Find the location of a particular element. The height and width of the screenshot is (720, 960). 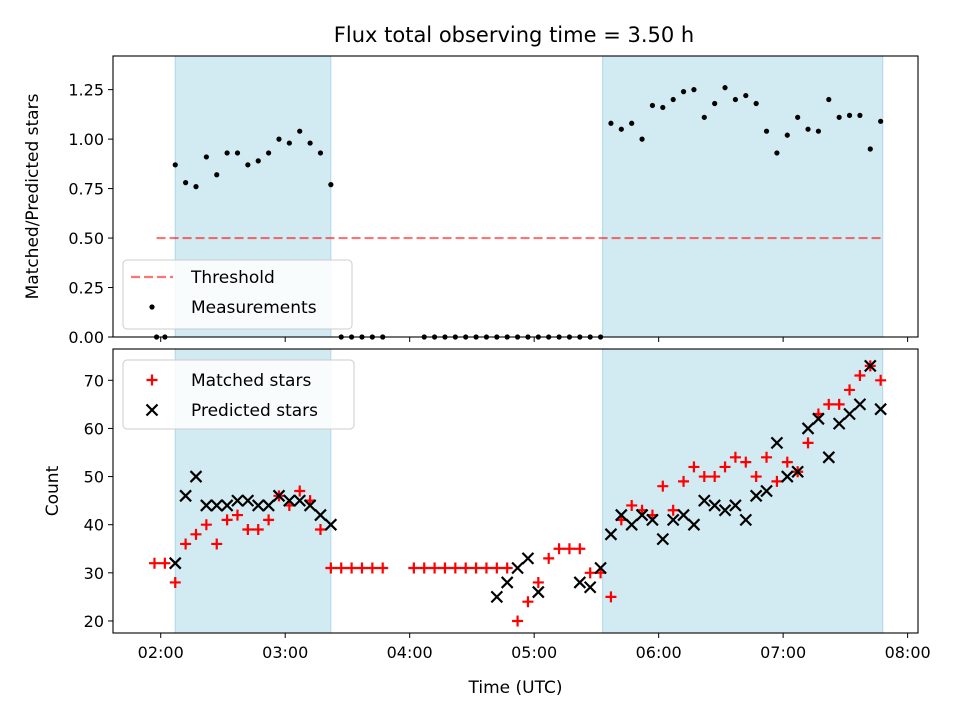

y-tick-label: 0.00 is located at coordinates (86, 337).